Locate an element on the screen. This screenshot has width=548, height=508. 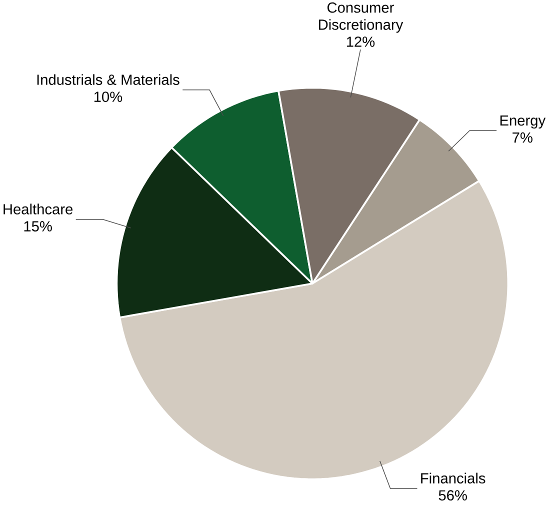
data-label: 12% is located at coordinates (360, 41).